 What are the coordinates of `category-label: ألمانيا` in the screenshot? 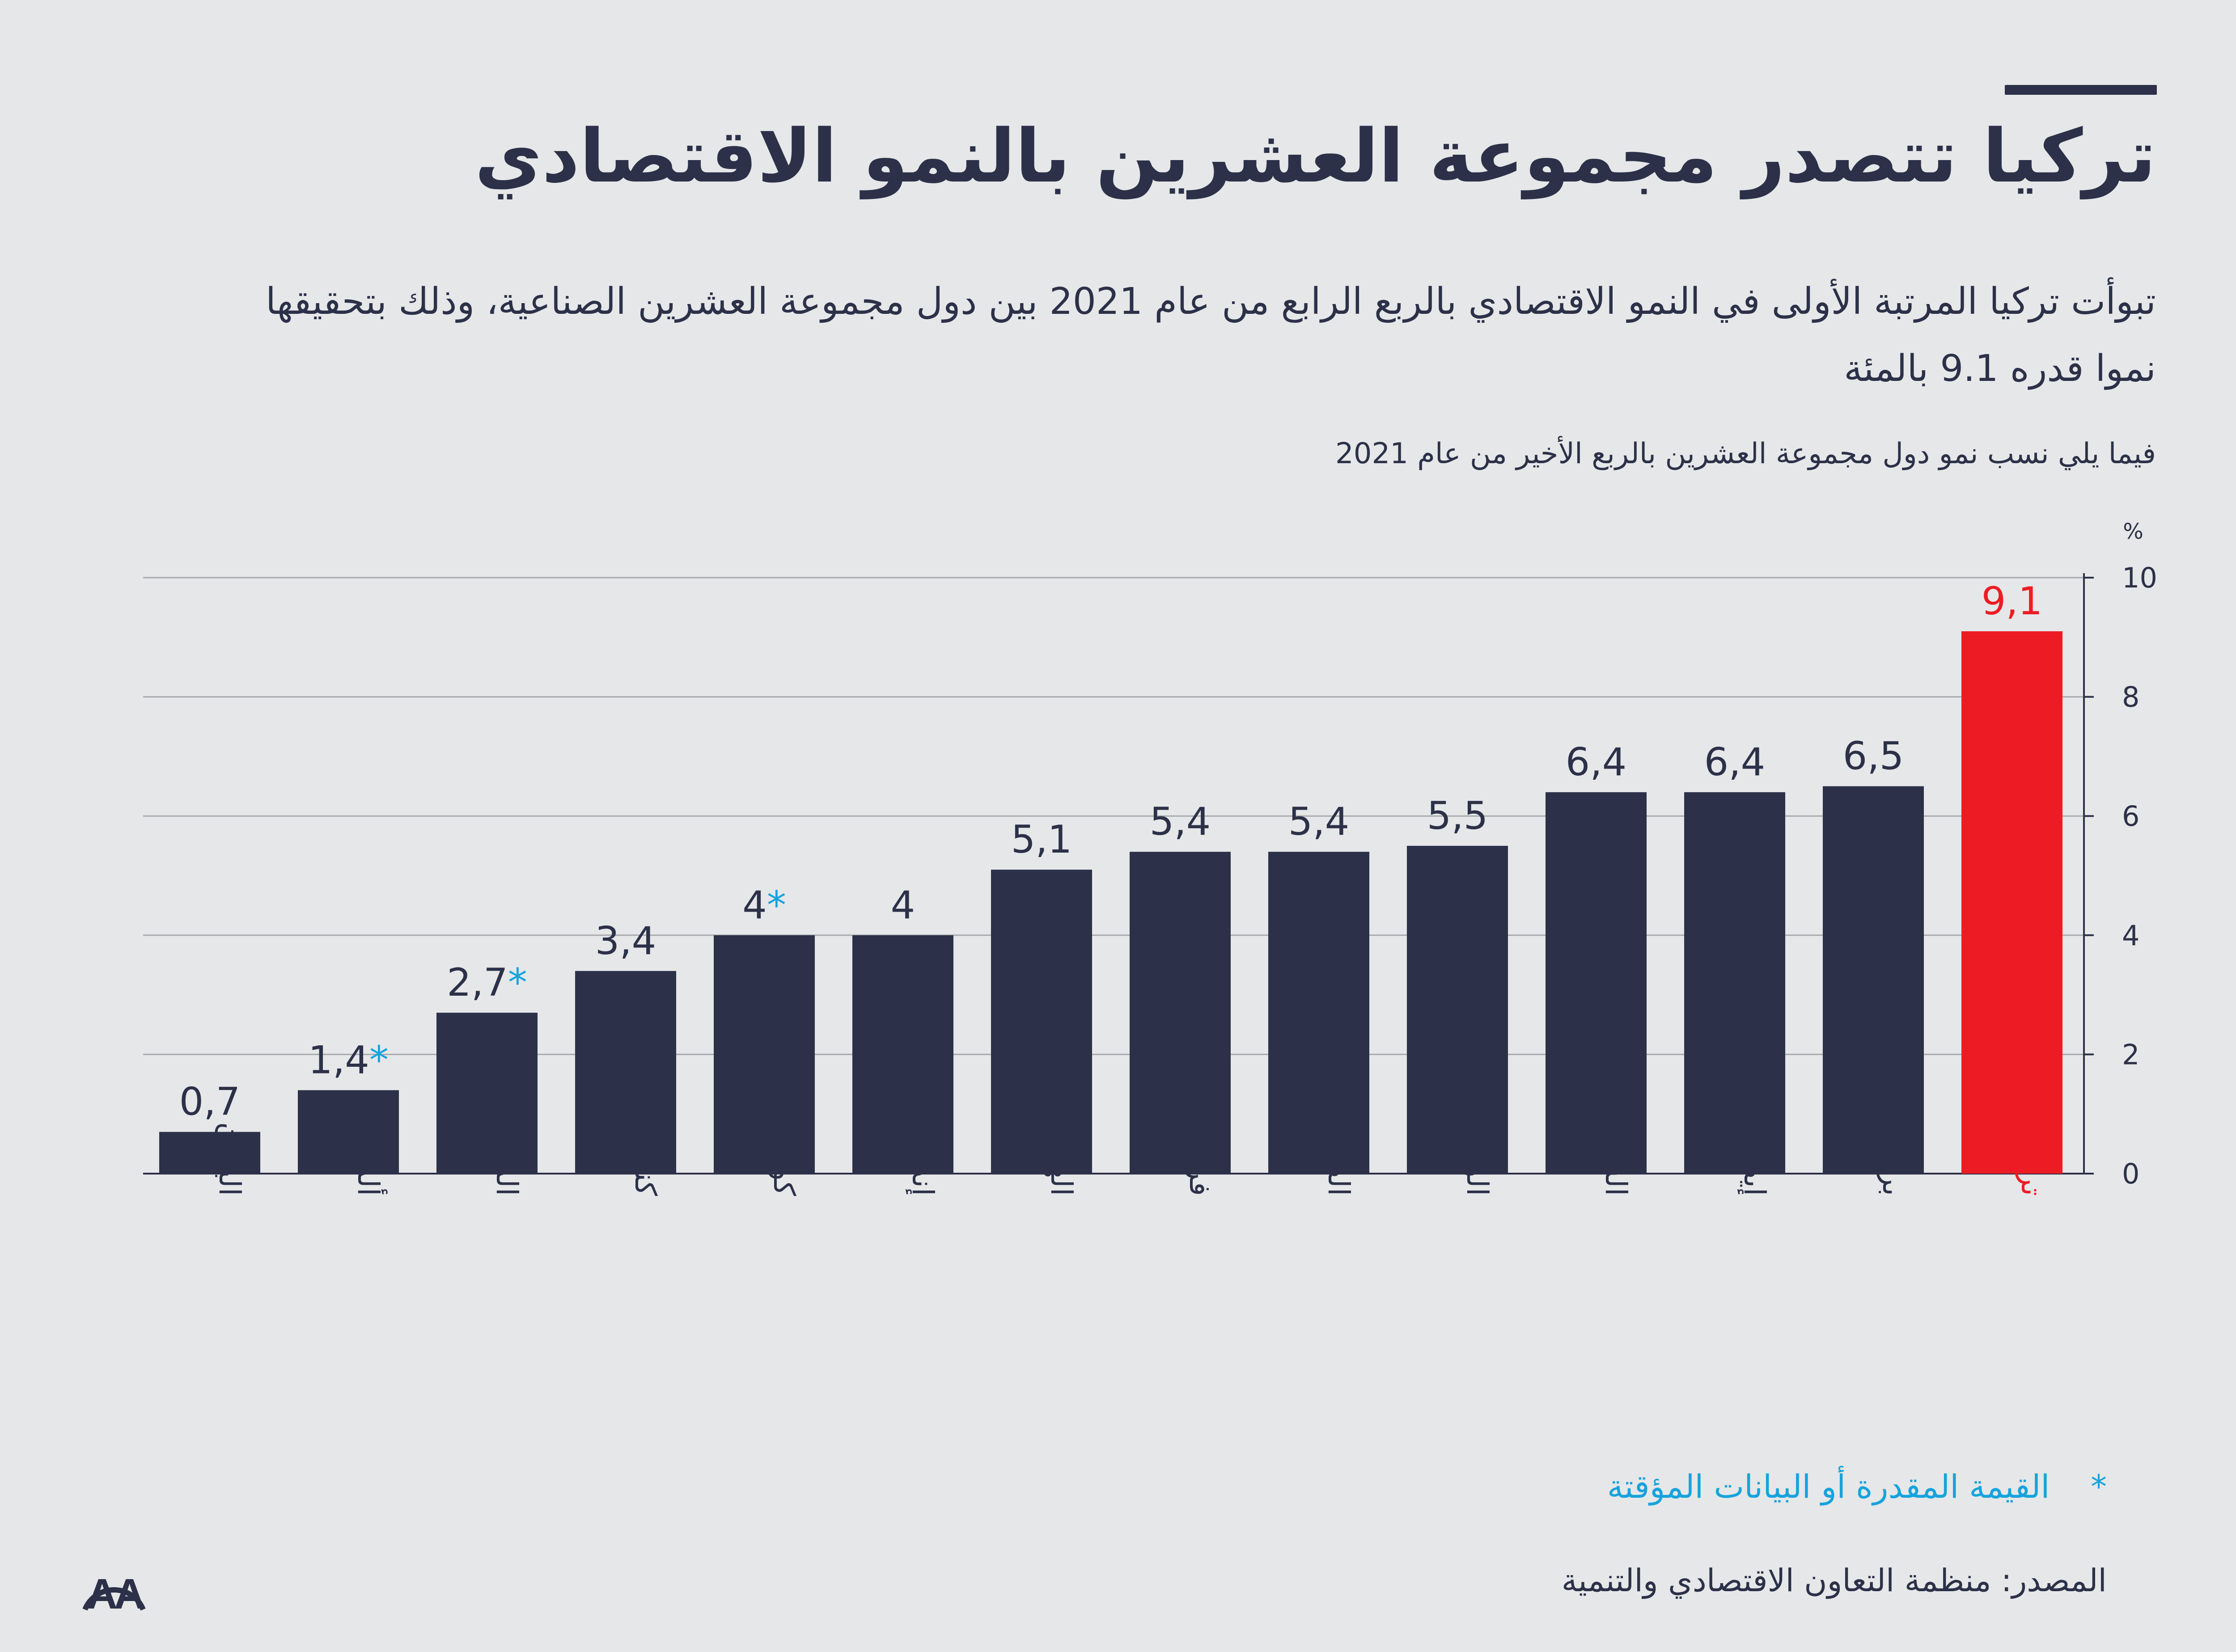 It's located at (369, 1161).